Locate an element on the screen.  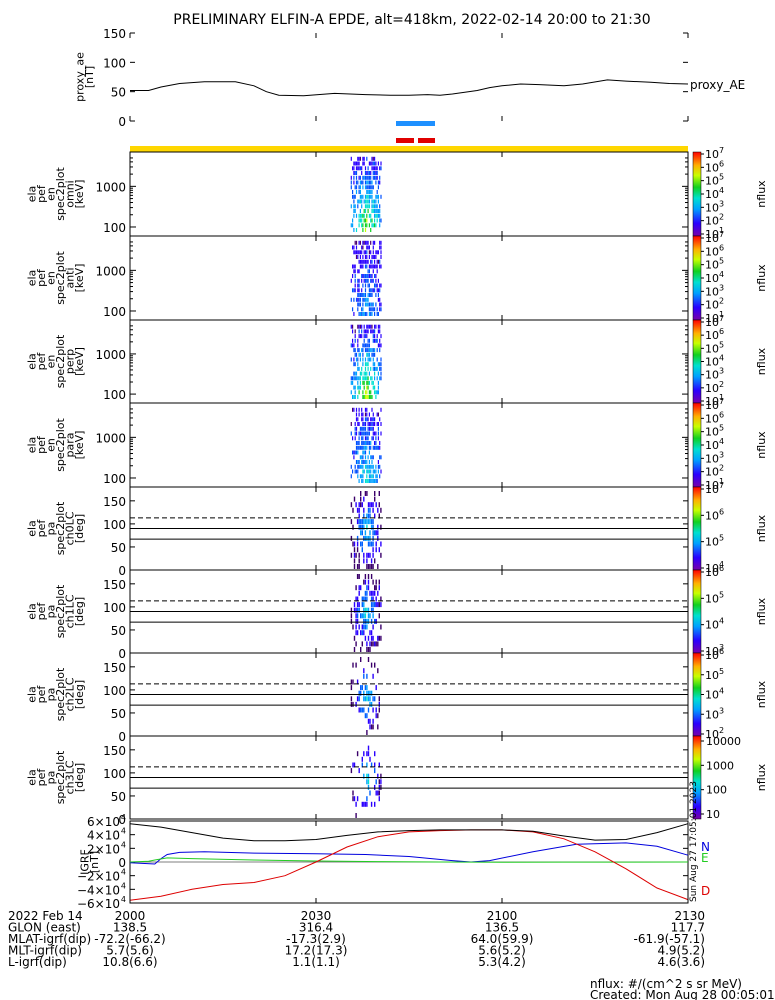
ylabel-line: pef is located at coordinates (41, 694).